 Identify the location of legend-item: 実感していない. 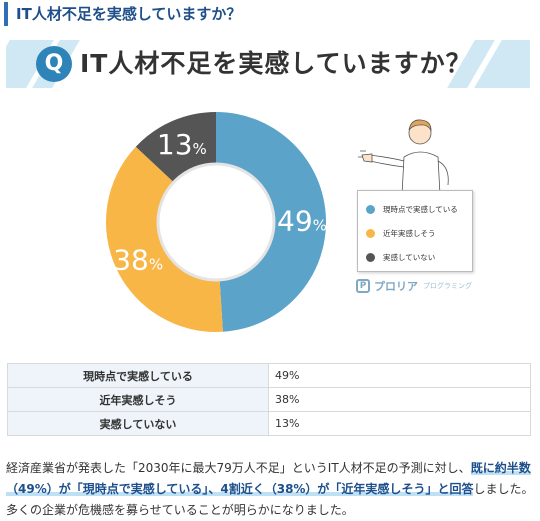
(415, 257).